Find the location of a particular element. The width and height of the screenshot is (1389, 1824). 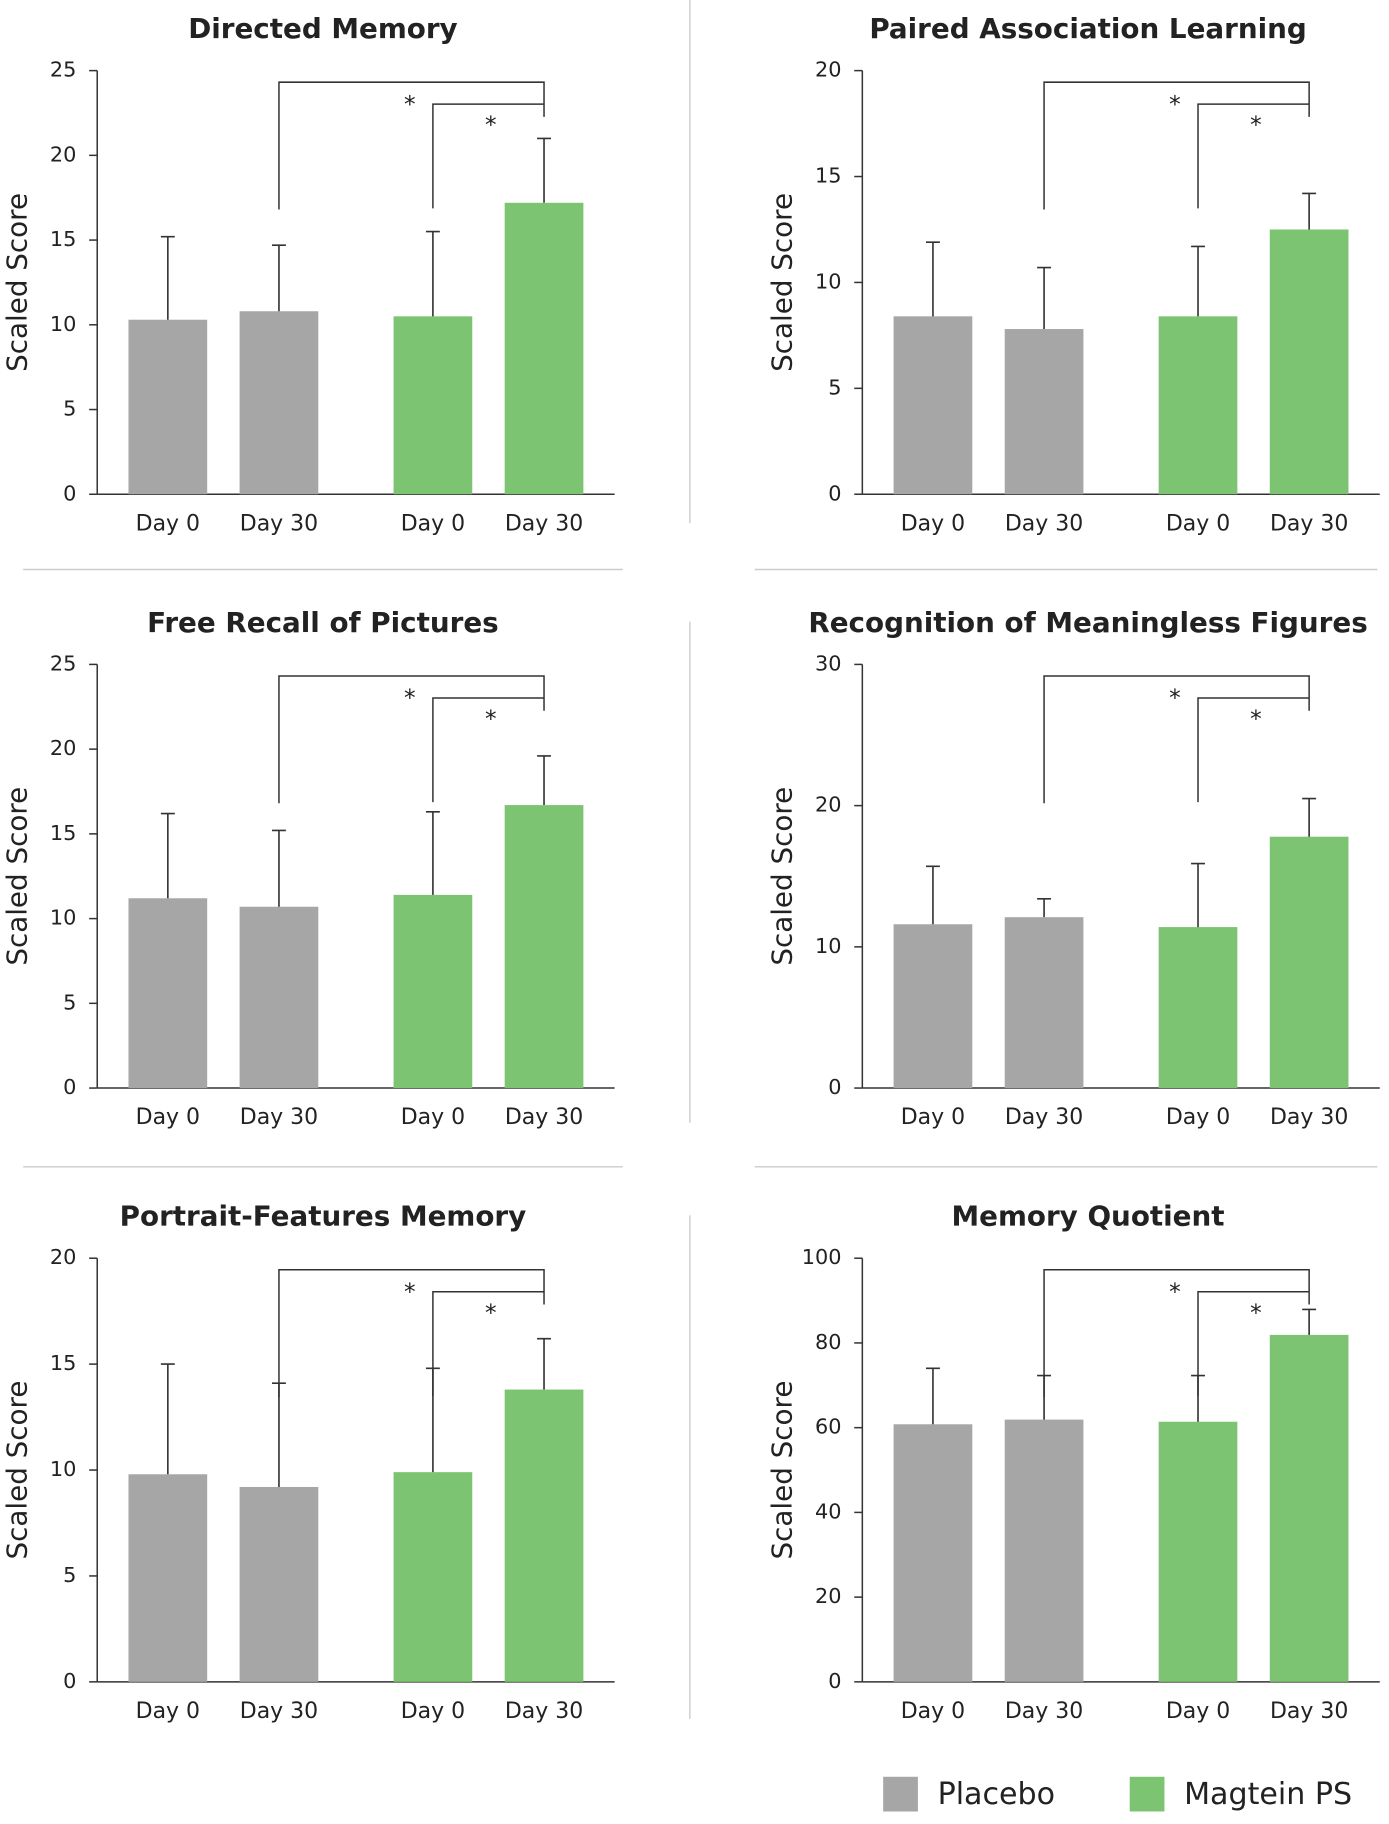

chart-title: Memory Quotient is located at coordinates (1088, 1216).